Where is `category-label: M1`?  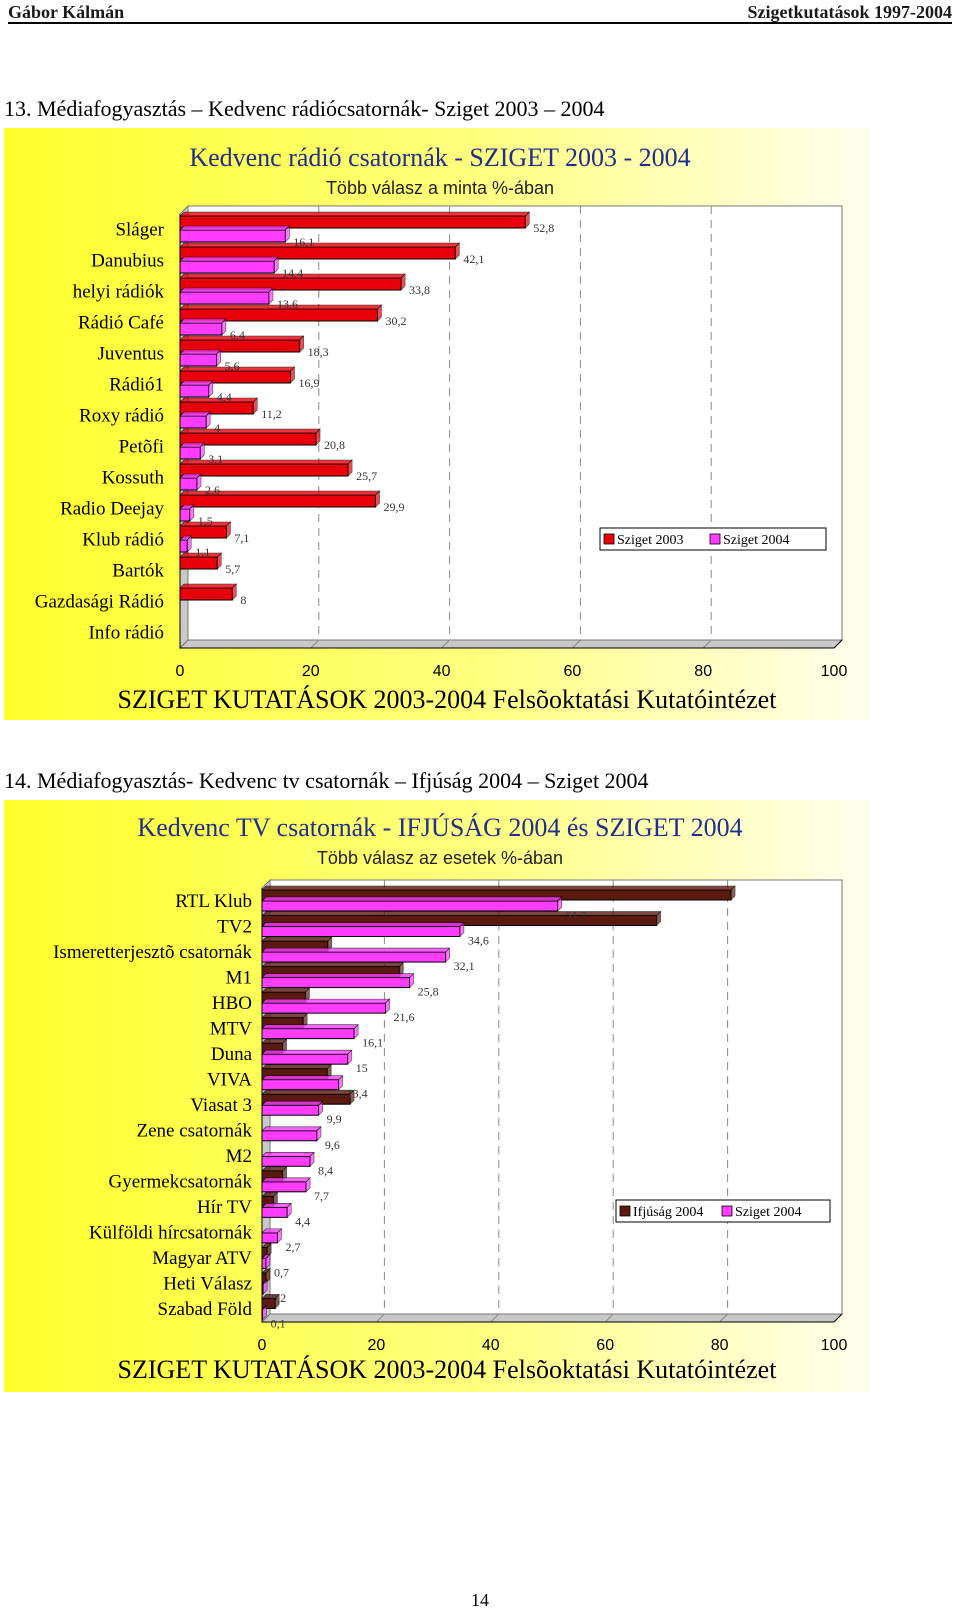 category-label: M1 is located at coordinates (239, 977).